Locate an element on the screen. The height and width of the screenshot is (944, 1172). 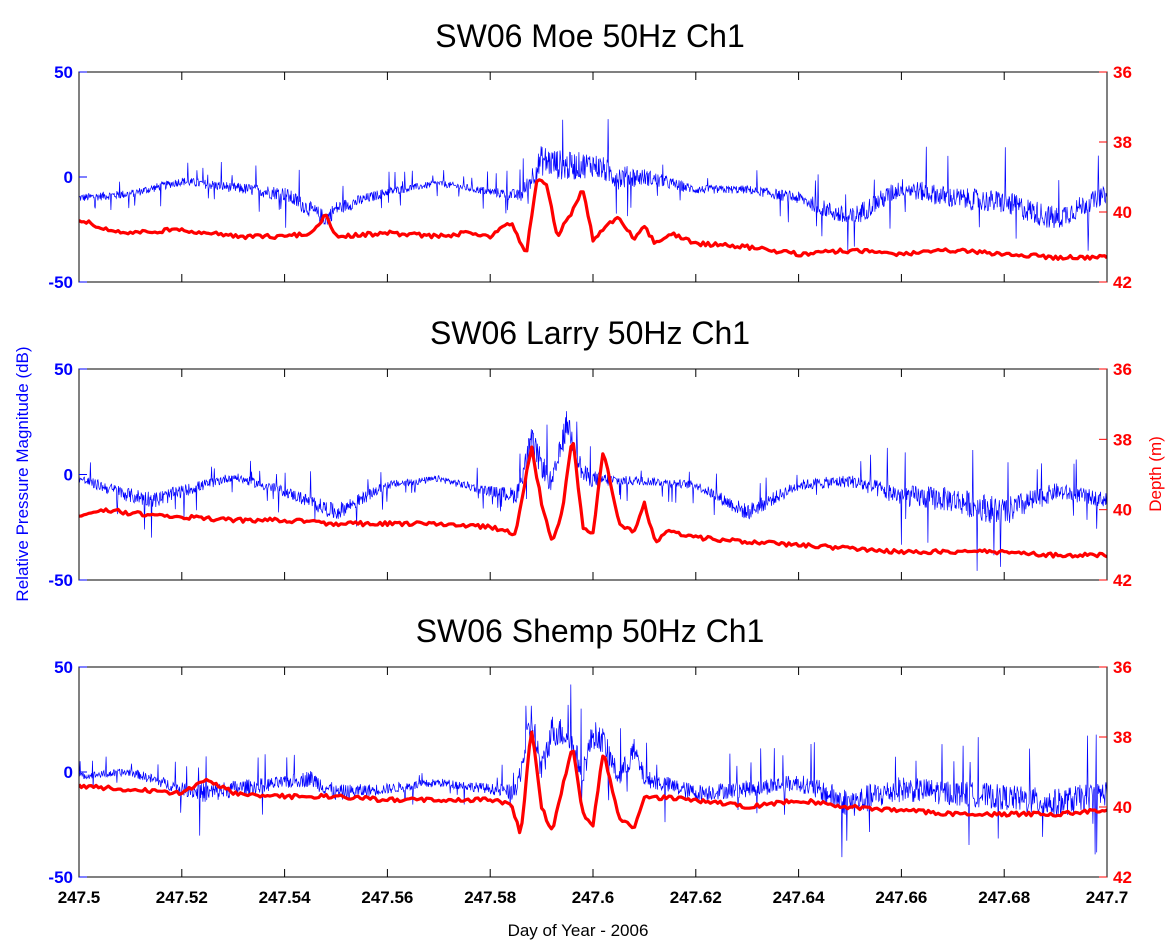
plot-area-larry is located at coordinates (593, 491).